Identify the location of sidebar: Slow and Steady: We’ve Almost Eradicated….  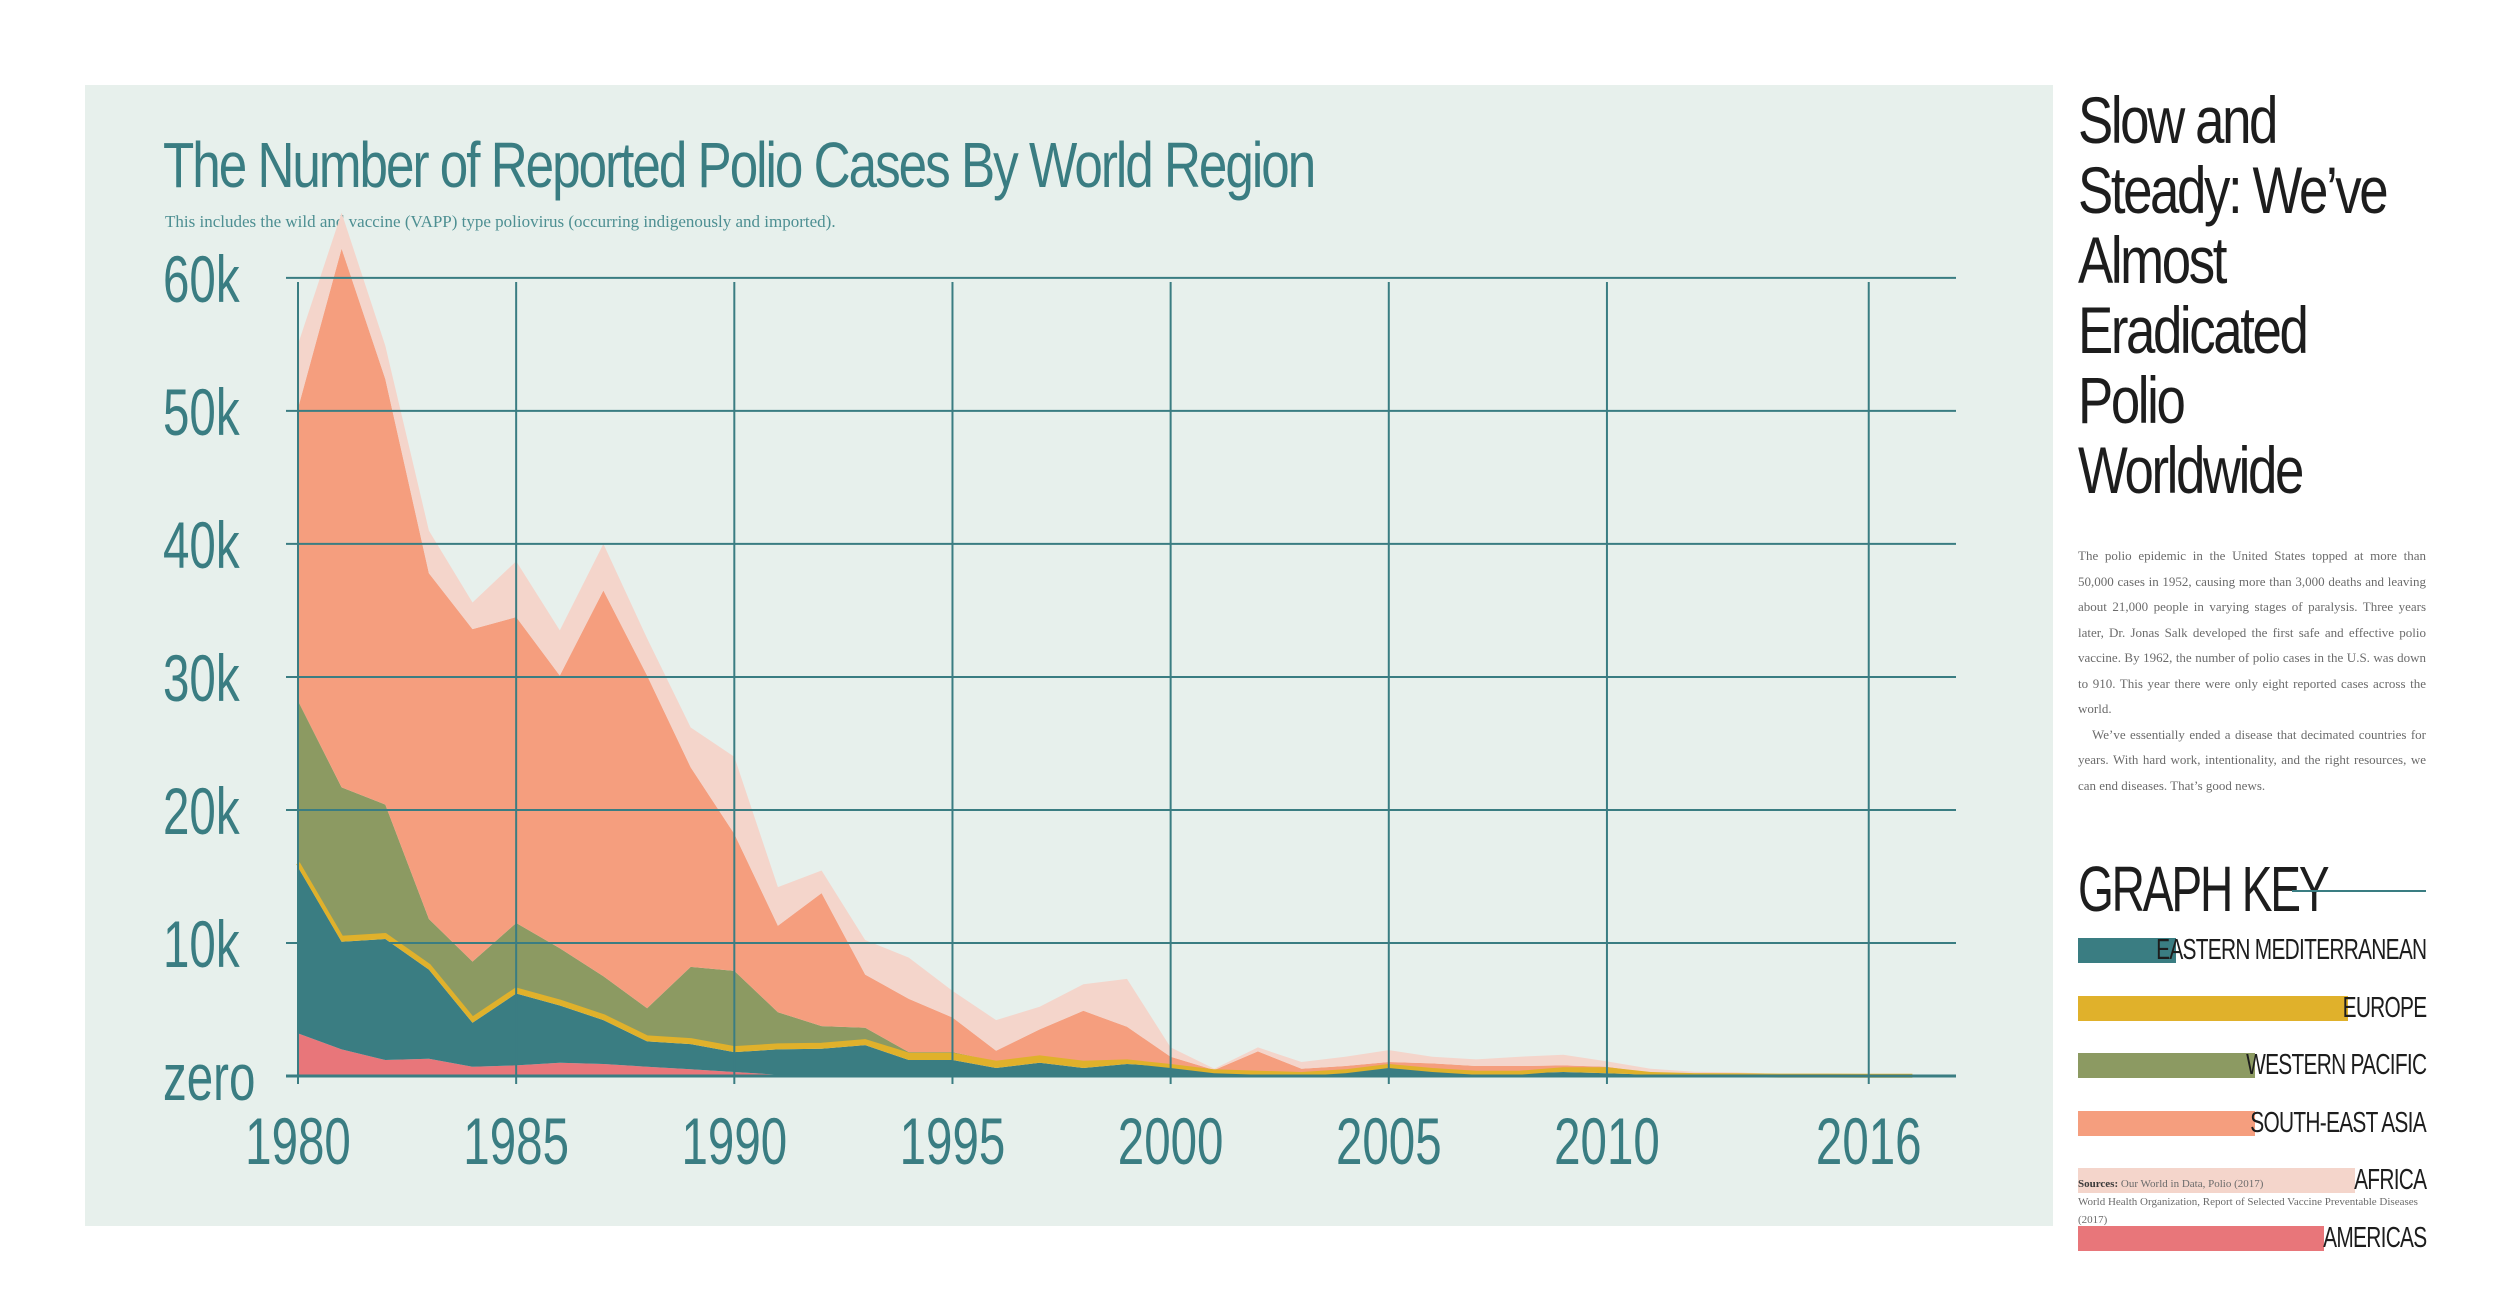
(2252, 677).